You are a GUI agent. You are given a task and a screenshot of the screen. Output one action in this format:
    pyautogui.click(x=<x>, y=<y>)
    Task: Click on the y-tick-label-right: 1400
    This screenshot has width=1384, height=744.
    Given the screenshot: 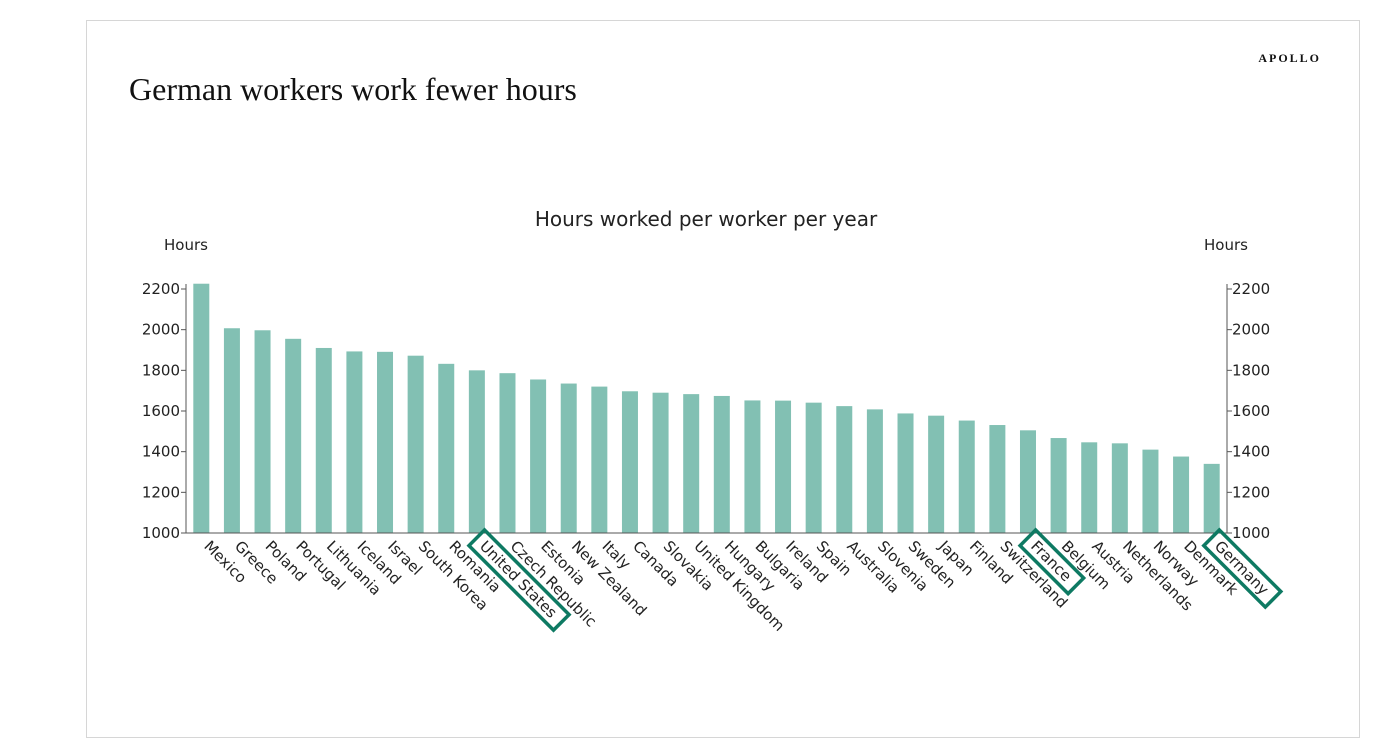 What is the action you would take?
    pyautogui.click(x=1251, y=452)
    